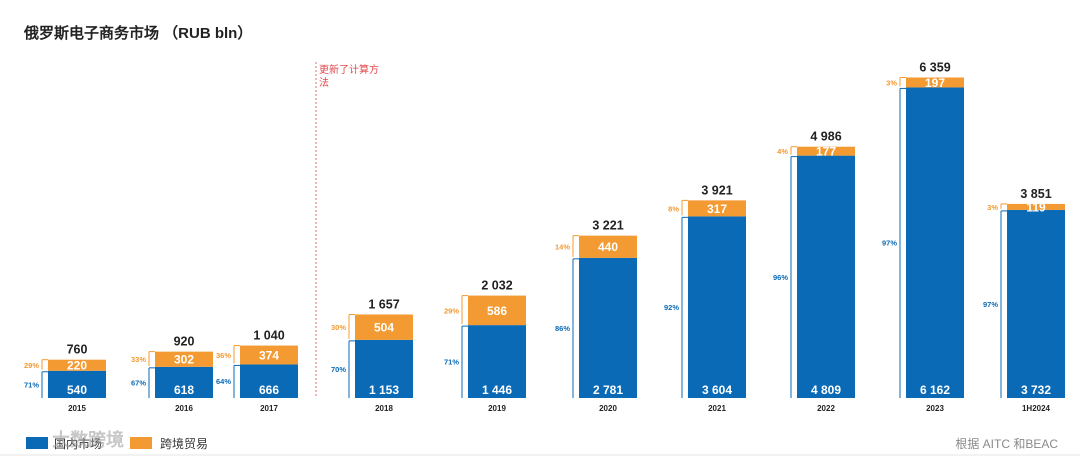 The image size is (1080, 460). What do you see at coordinates (935, 390) in the screenshot?
I see `value-label-domestic: 6 162` at bounding box center [935, 390].